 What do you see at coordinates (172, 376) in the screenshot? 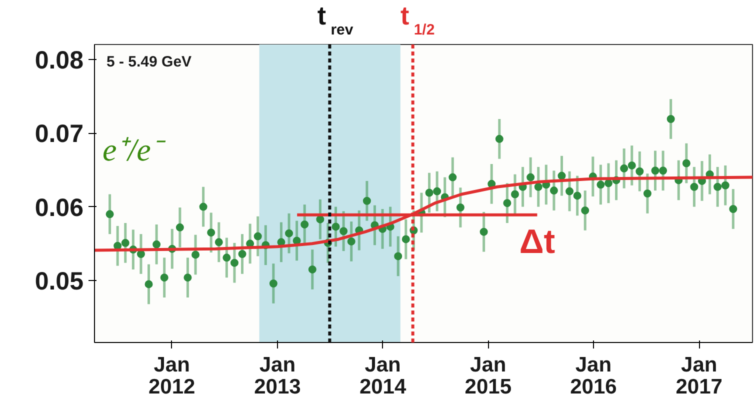
I see `x-tick-label: Jan 2012` at bounding box center [172, 376].